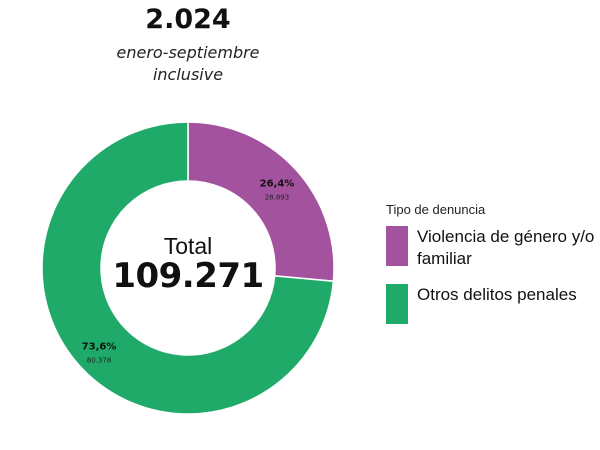 The height and width of the screenshot is (450, 600). Describe the element at coordinates (436, 209) in the screenshot. I see `legend-title: Tipo de denuncia` at that location.